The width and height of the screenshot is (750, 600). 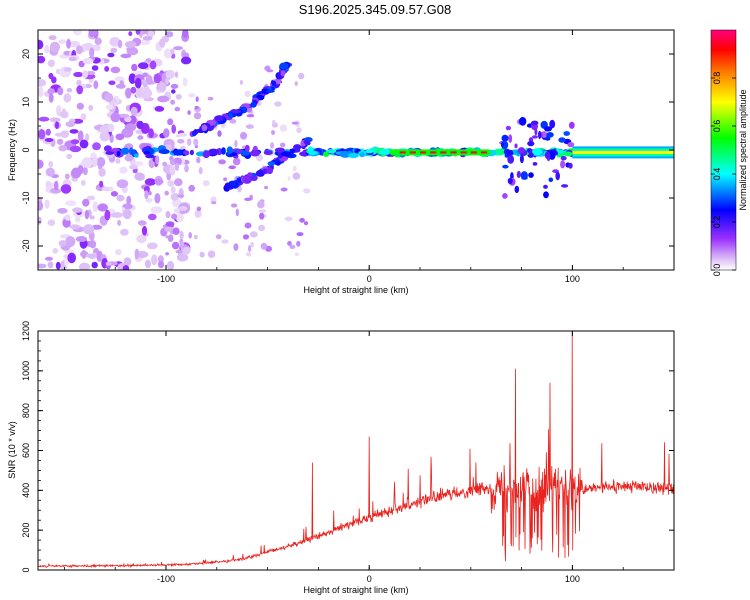 What do you see at coordinates (26, 54) in the screenshot?
I see `top-y-tick-label: 20` at bounding box center [26, 54].